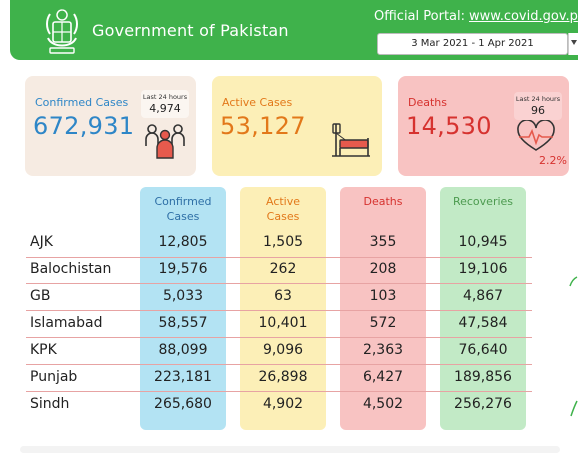 This screenshot has height=453, width=578. What do you see at coordinates (283, 242) in the screenshot?
I see `active-cell: 1,505` at bounding box center [283, 242].